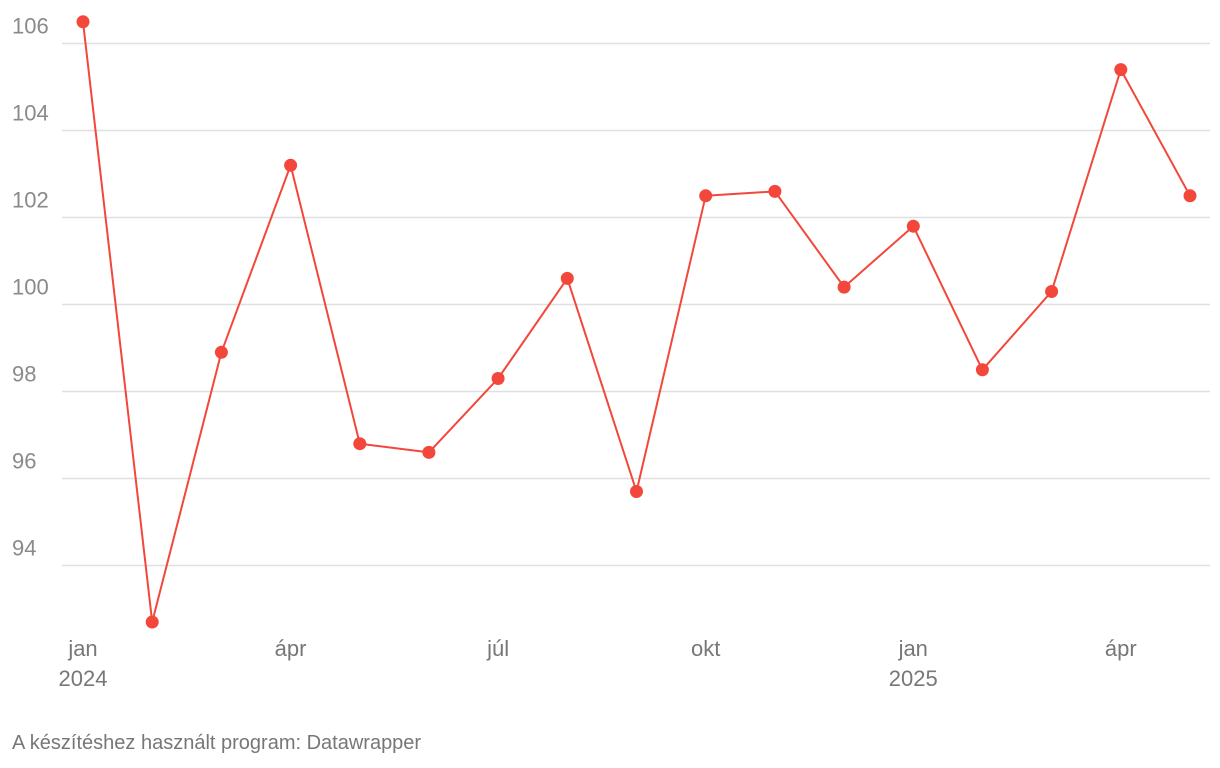  I want to click on x-tick-year-label: 2024, so click(83, 678).